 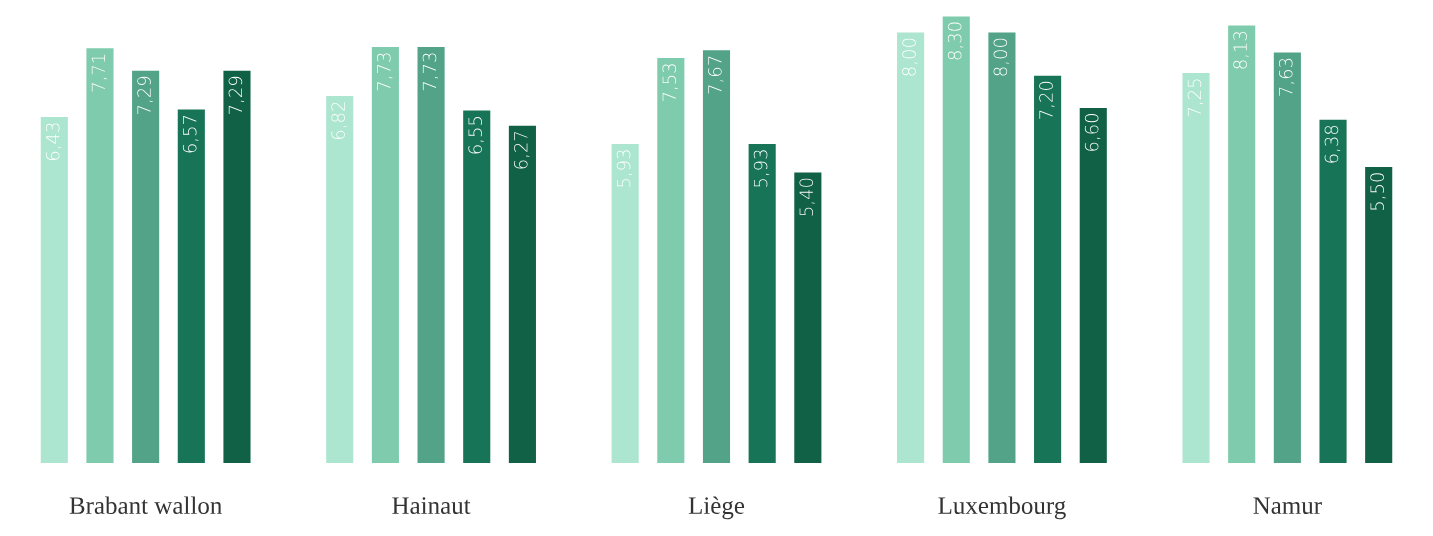 What do you see at coordinates (716, 508) in the screenshot?
I see `x-tick-label: Liège` at bounding box center [716, 508].